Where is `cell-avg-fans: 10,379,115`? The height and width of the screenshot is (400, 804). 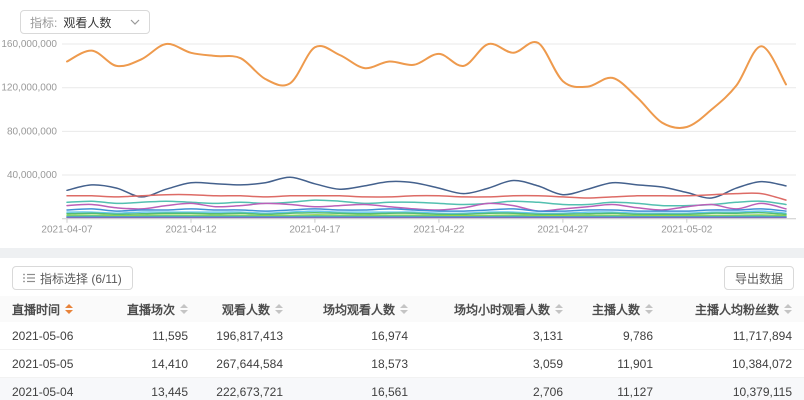
cell-avg-fans: 10,379,115 is located at coordinates (762, 391).